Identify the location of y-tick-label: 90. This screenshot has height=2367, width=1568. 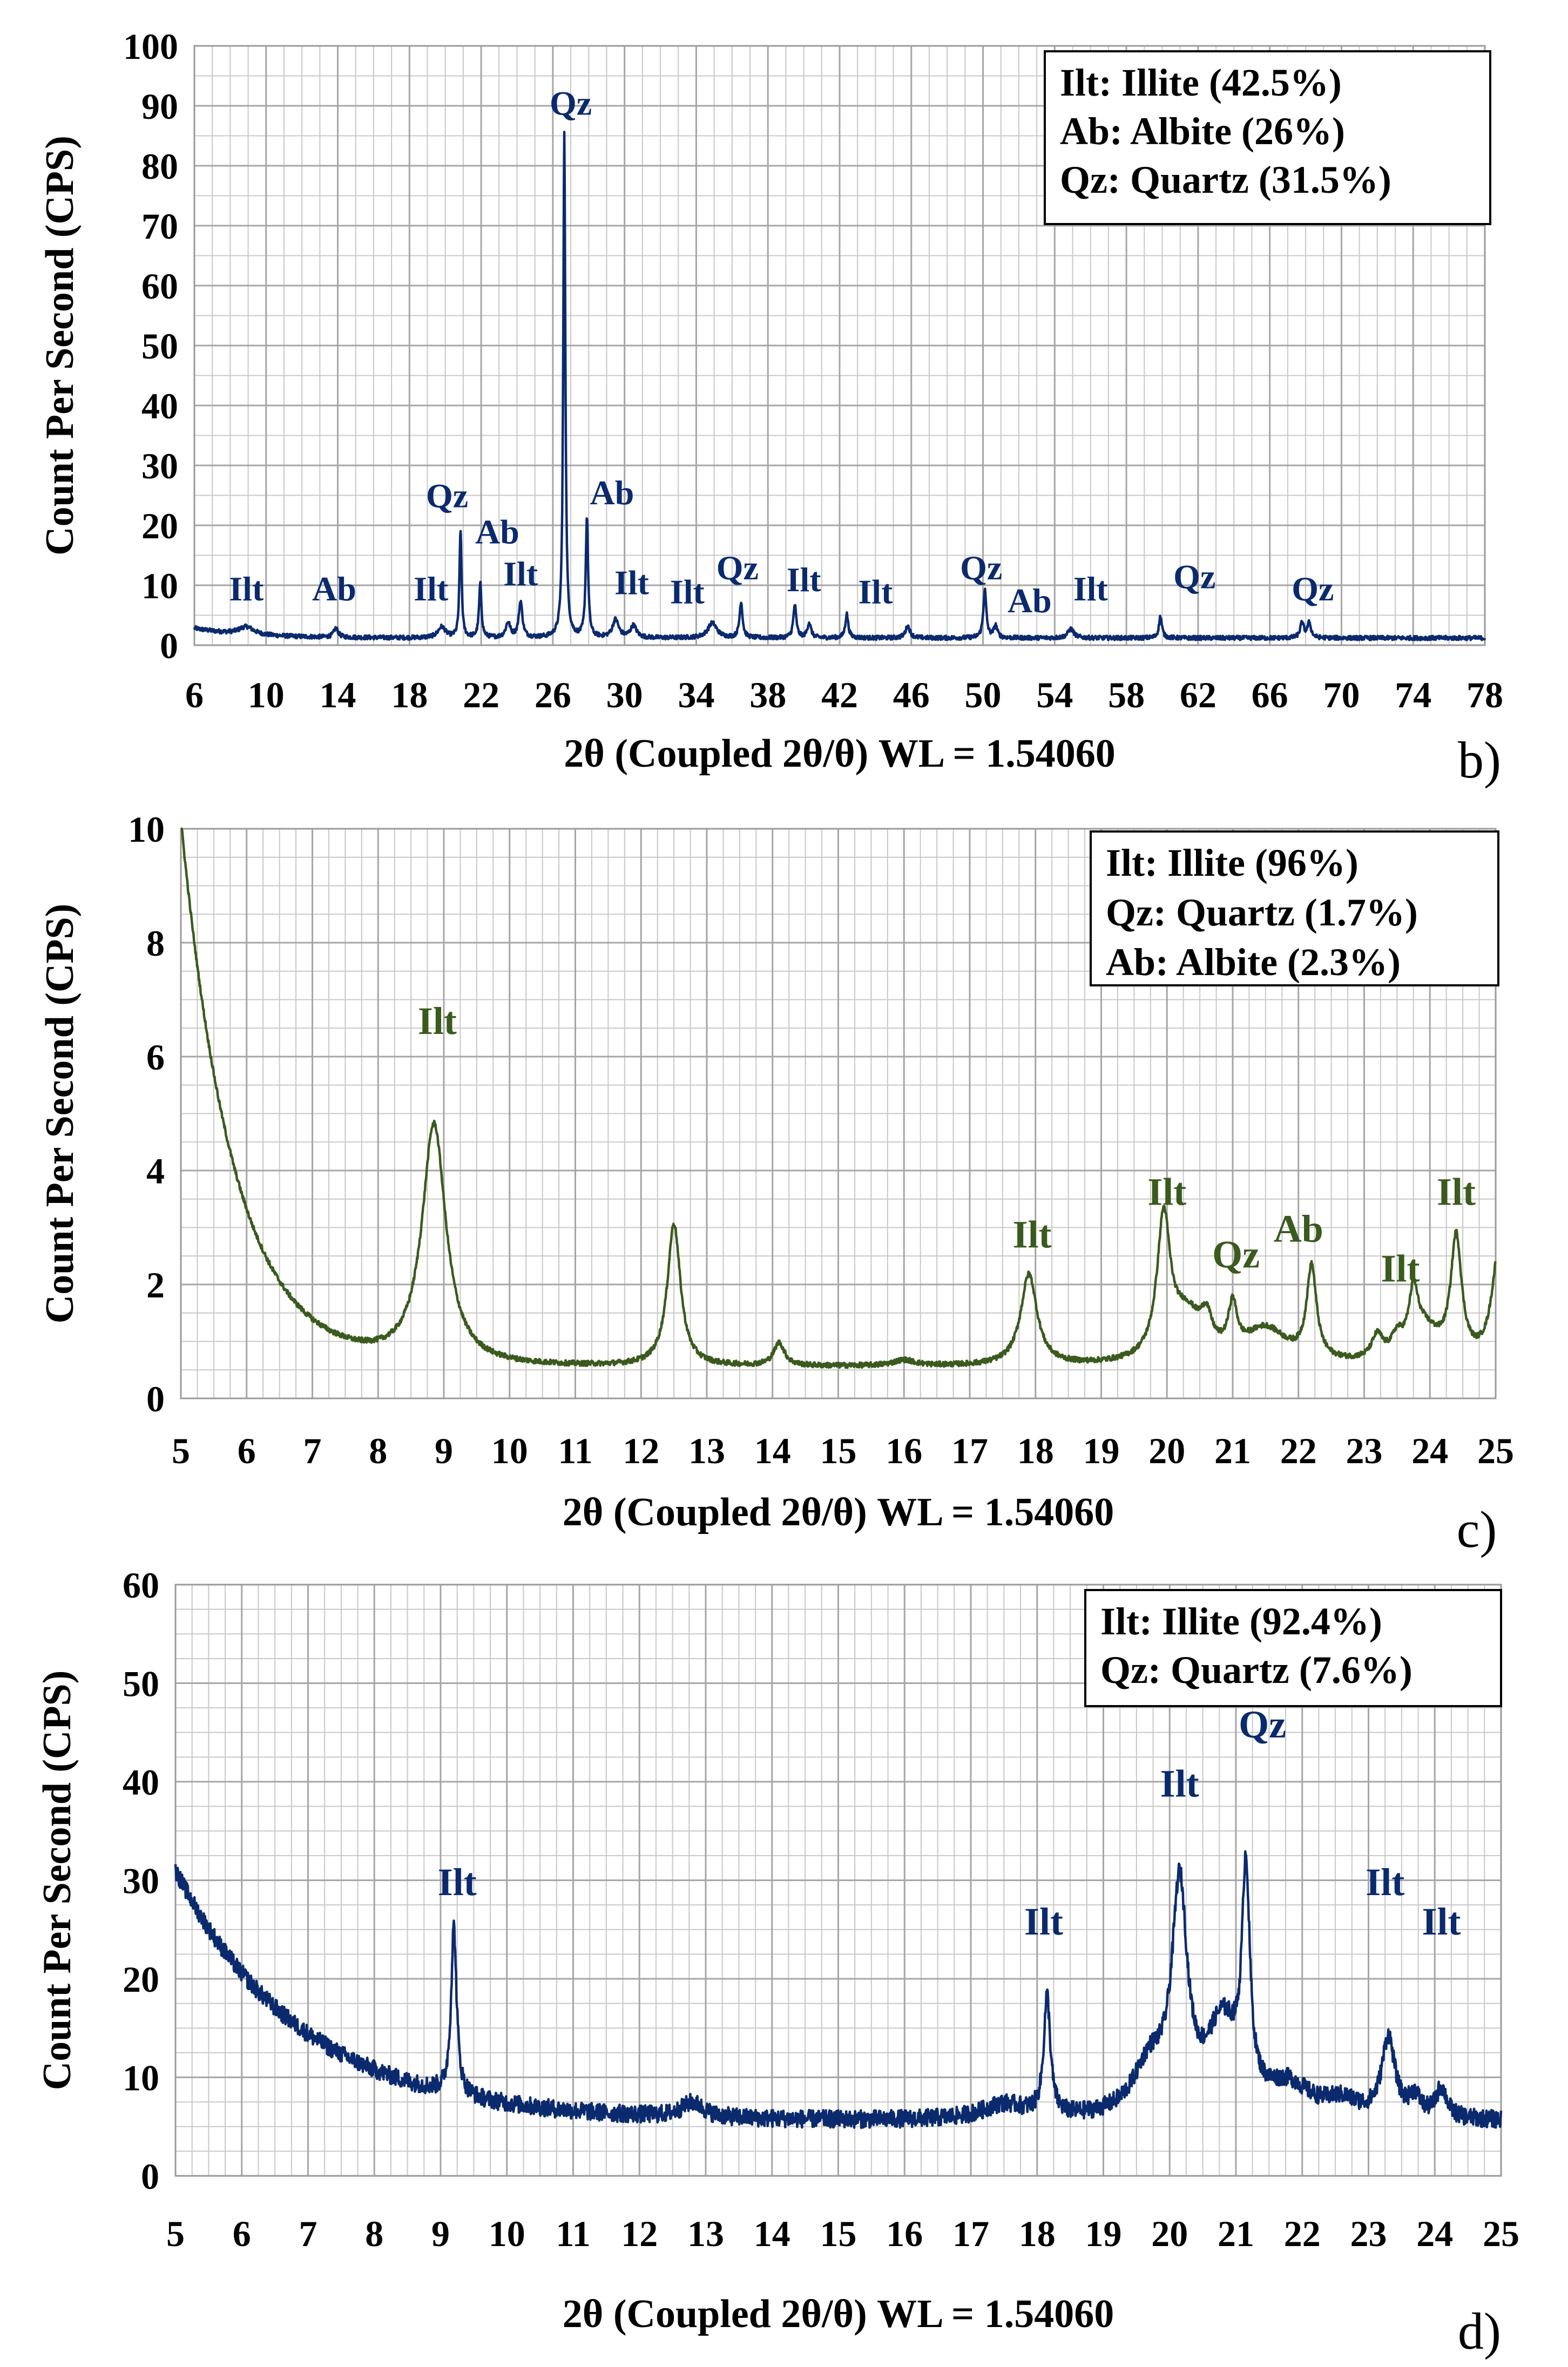
(159, 106).